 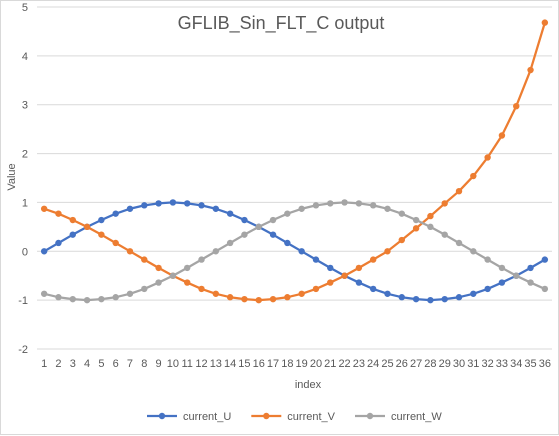 What do you see at coordinates (25, 155) in the screenshot?
I see `y-tick-label: 2` at bounding box center [25, 155].